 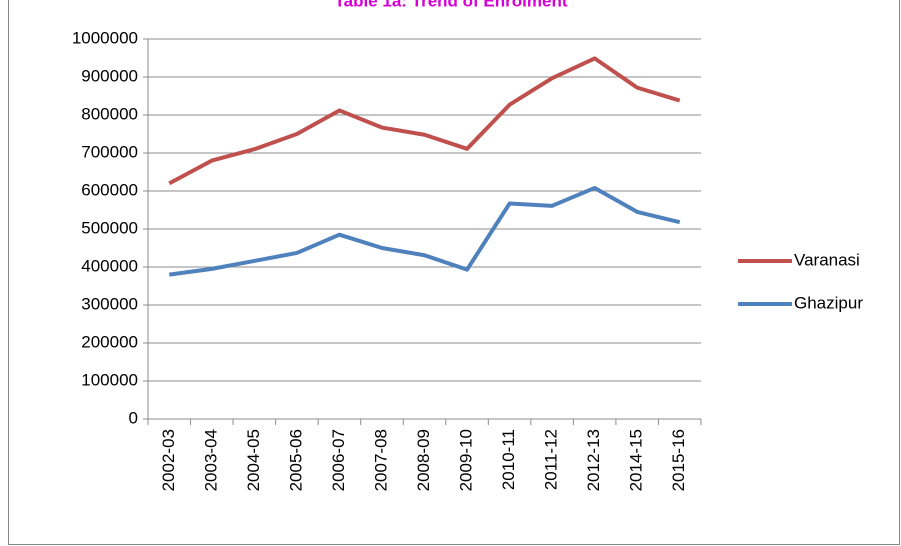 I want to click on y-tick-label: 100000, so click(x=109, y=379).